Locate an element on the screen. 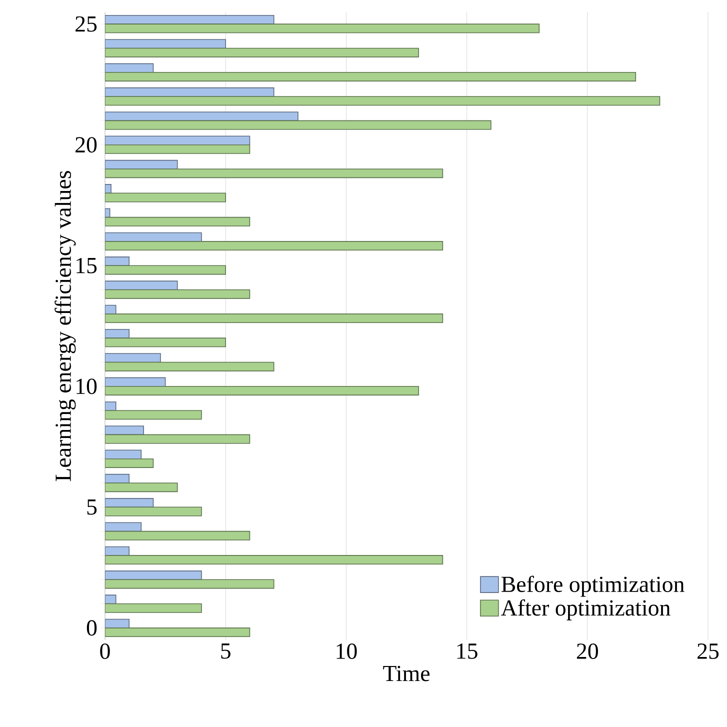 The width and height of the screenshot is (727, 727). x-tick-label: 20 is located at coordinates (587, 651).